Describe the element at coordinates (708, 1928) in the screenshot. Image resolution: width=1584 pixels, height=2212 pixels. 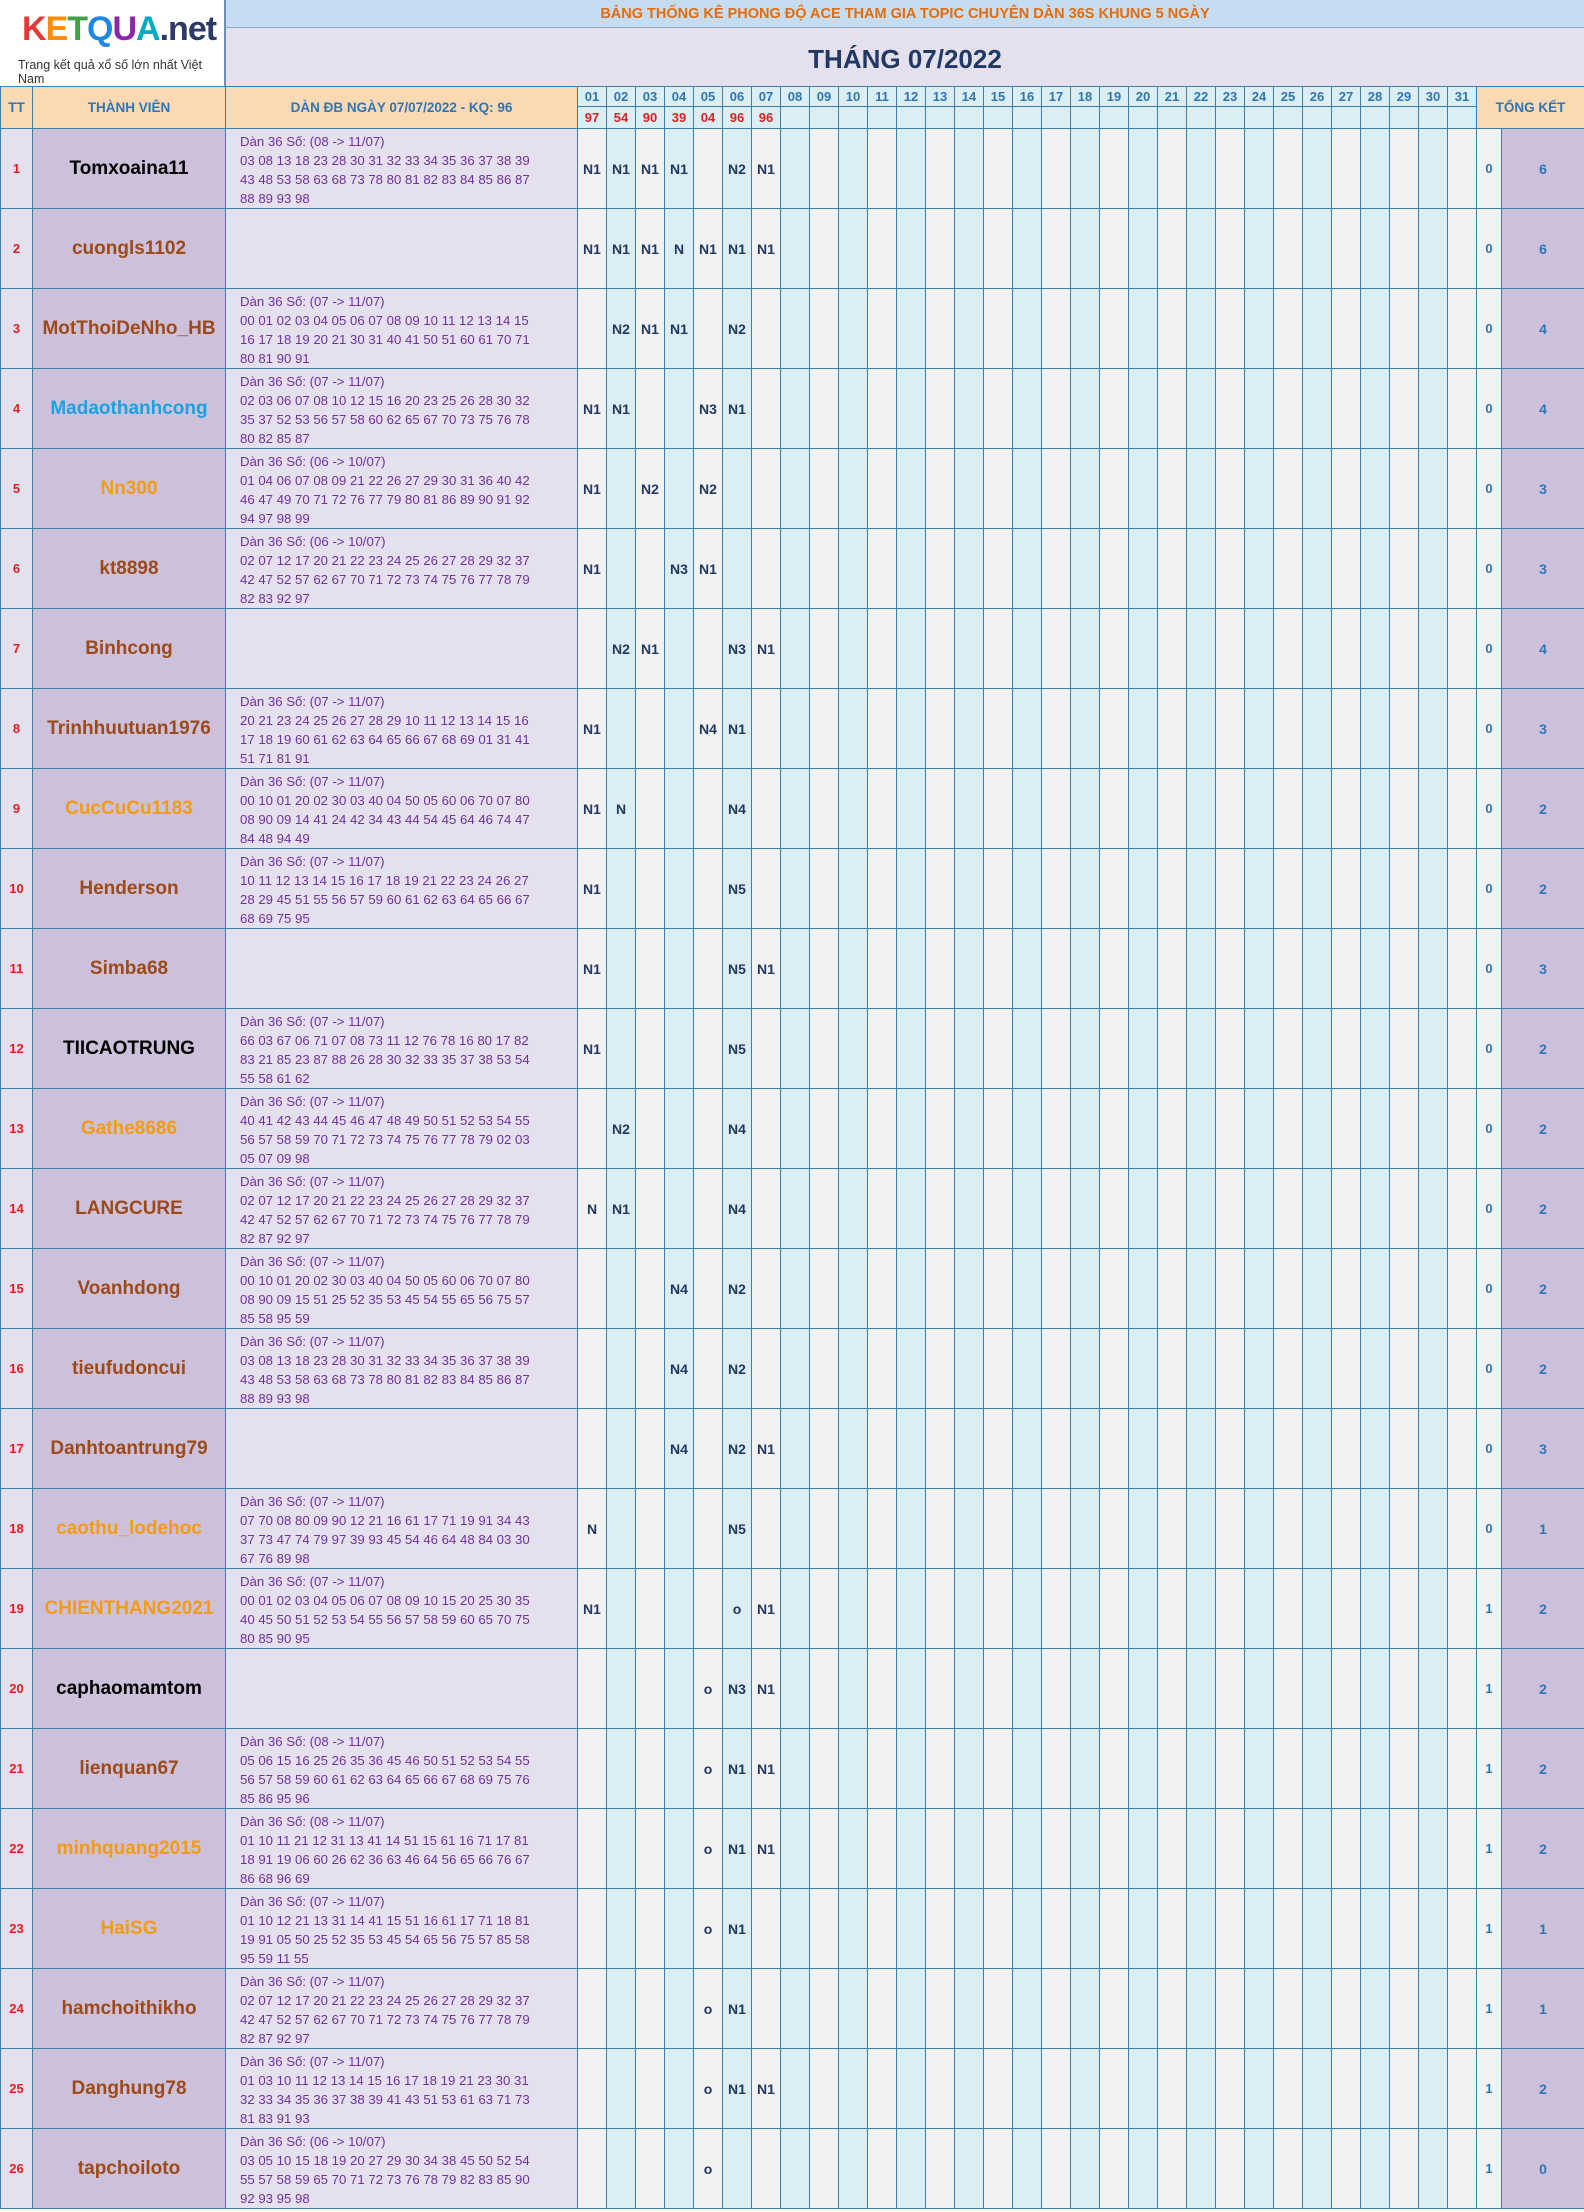
I see `day-mark: o` at that location.